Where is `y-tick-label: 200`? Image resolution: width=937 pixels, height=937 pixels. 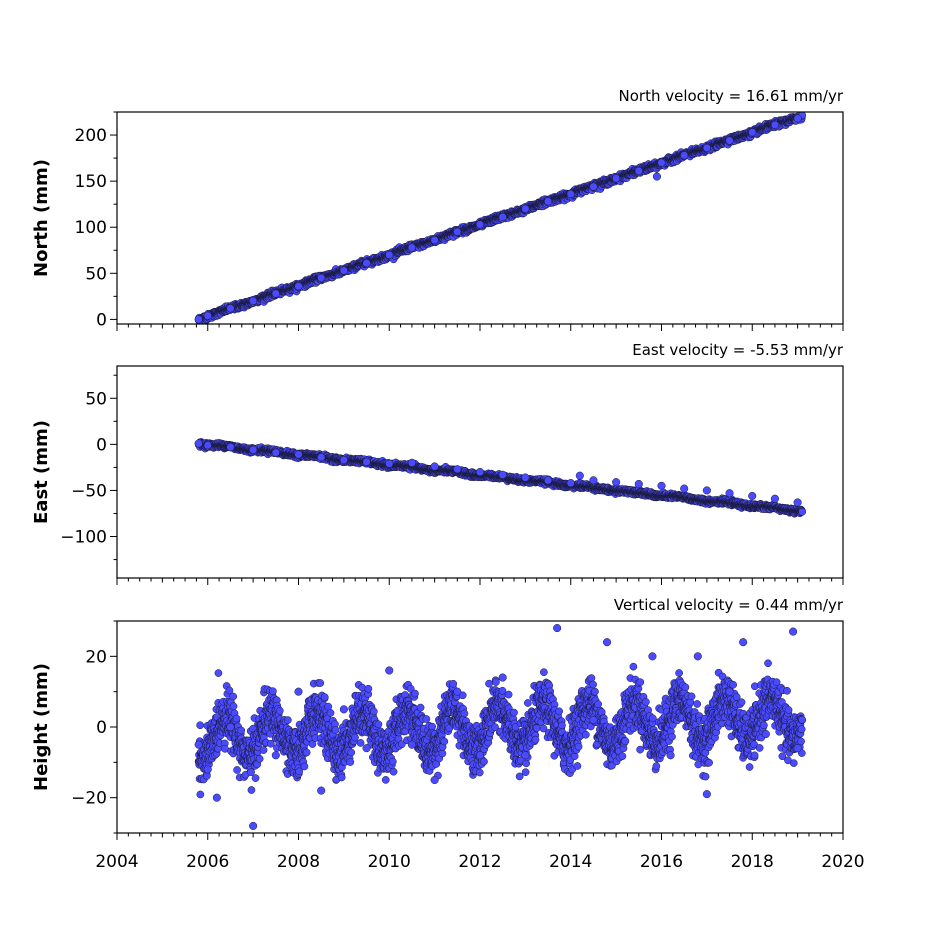 y-tick-label: 200 is located at coordinates (91, 136).